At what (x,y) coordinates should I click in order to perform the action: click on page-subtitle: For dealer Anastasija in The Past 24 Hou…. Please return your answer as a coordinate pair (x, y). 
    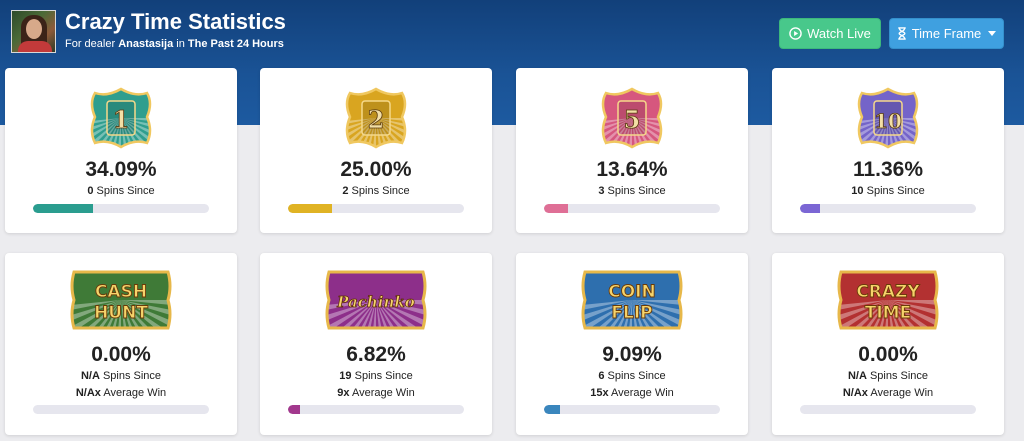
    Looking at the image, I should click on (174, 44).